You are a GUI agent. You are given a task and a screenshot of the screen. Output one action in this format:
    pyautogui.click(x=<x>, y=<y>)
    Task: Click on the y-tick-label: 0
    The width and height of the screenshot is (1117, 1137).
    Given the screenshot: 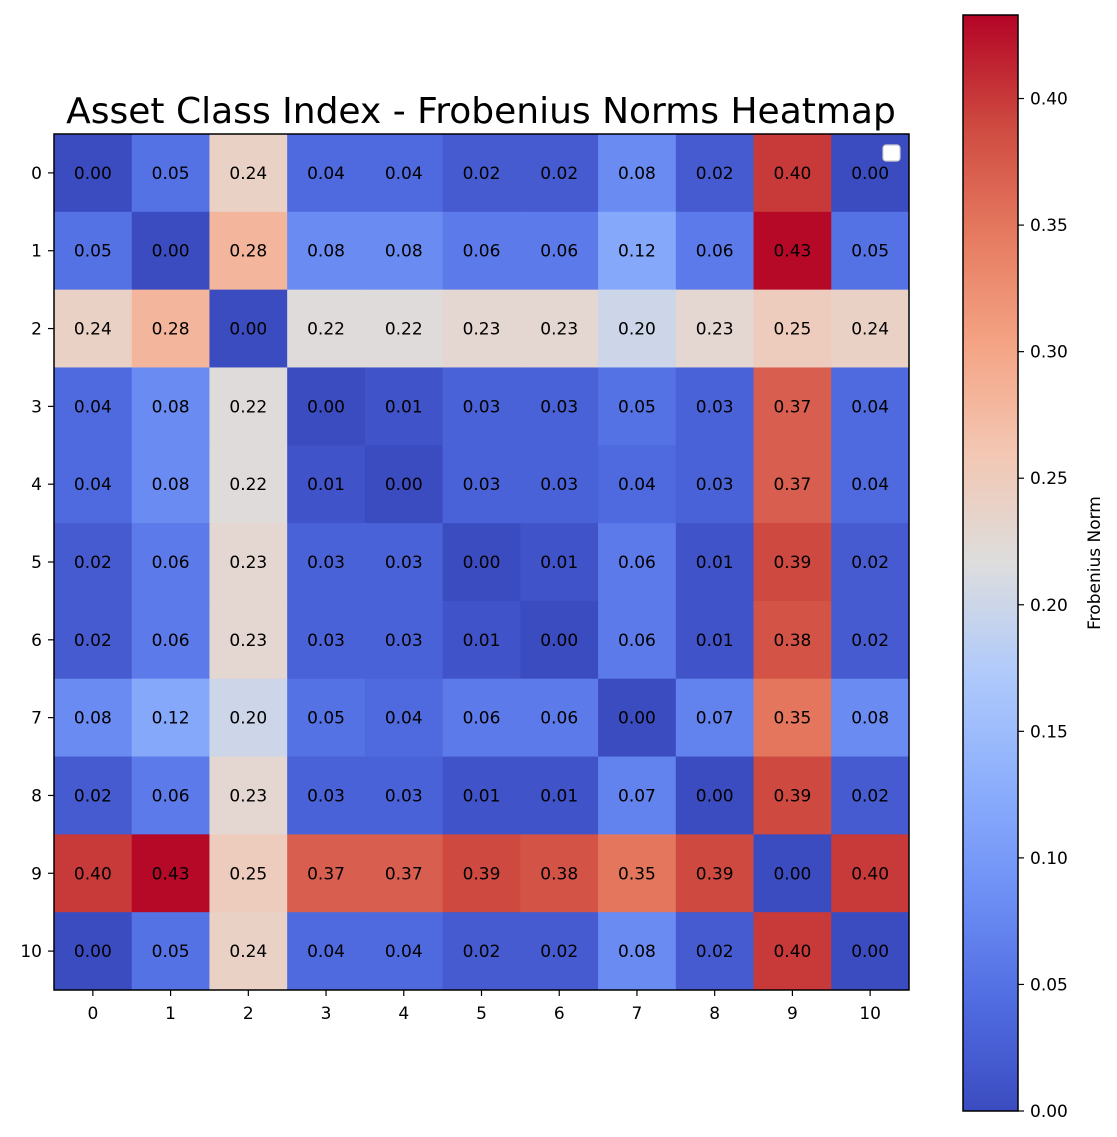 What is the action you would take?
    pyautogui.click(x=36, y=174)
    